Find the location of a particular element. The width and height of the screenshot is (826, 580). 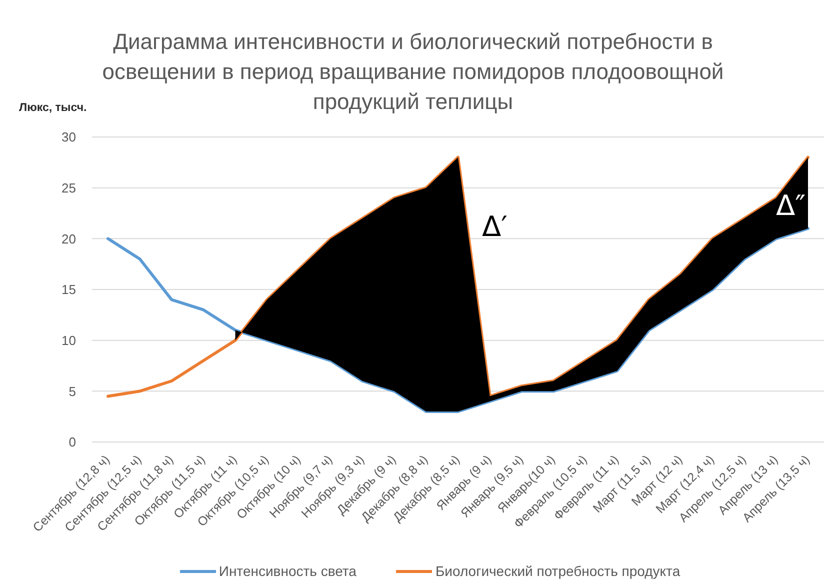

y-tick-label: 20 is located at coordinates (69, 238).